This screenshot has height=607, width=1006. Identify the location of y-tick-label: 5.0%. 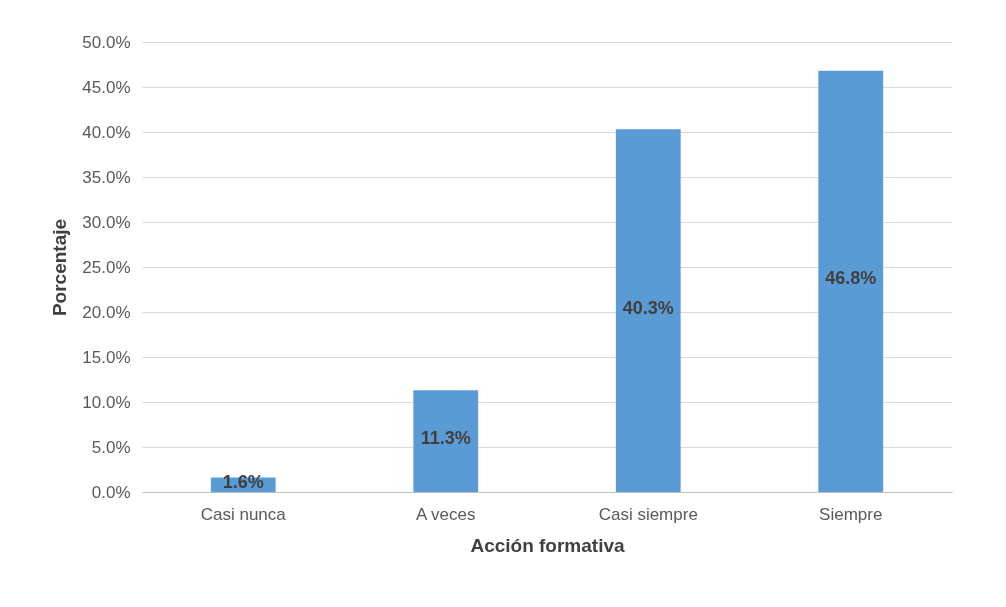
(111, 447).